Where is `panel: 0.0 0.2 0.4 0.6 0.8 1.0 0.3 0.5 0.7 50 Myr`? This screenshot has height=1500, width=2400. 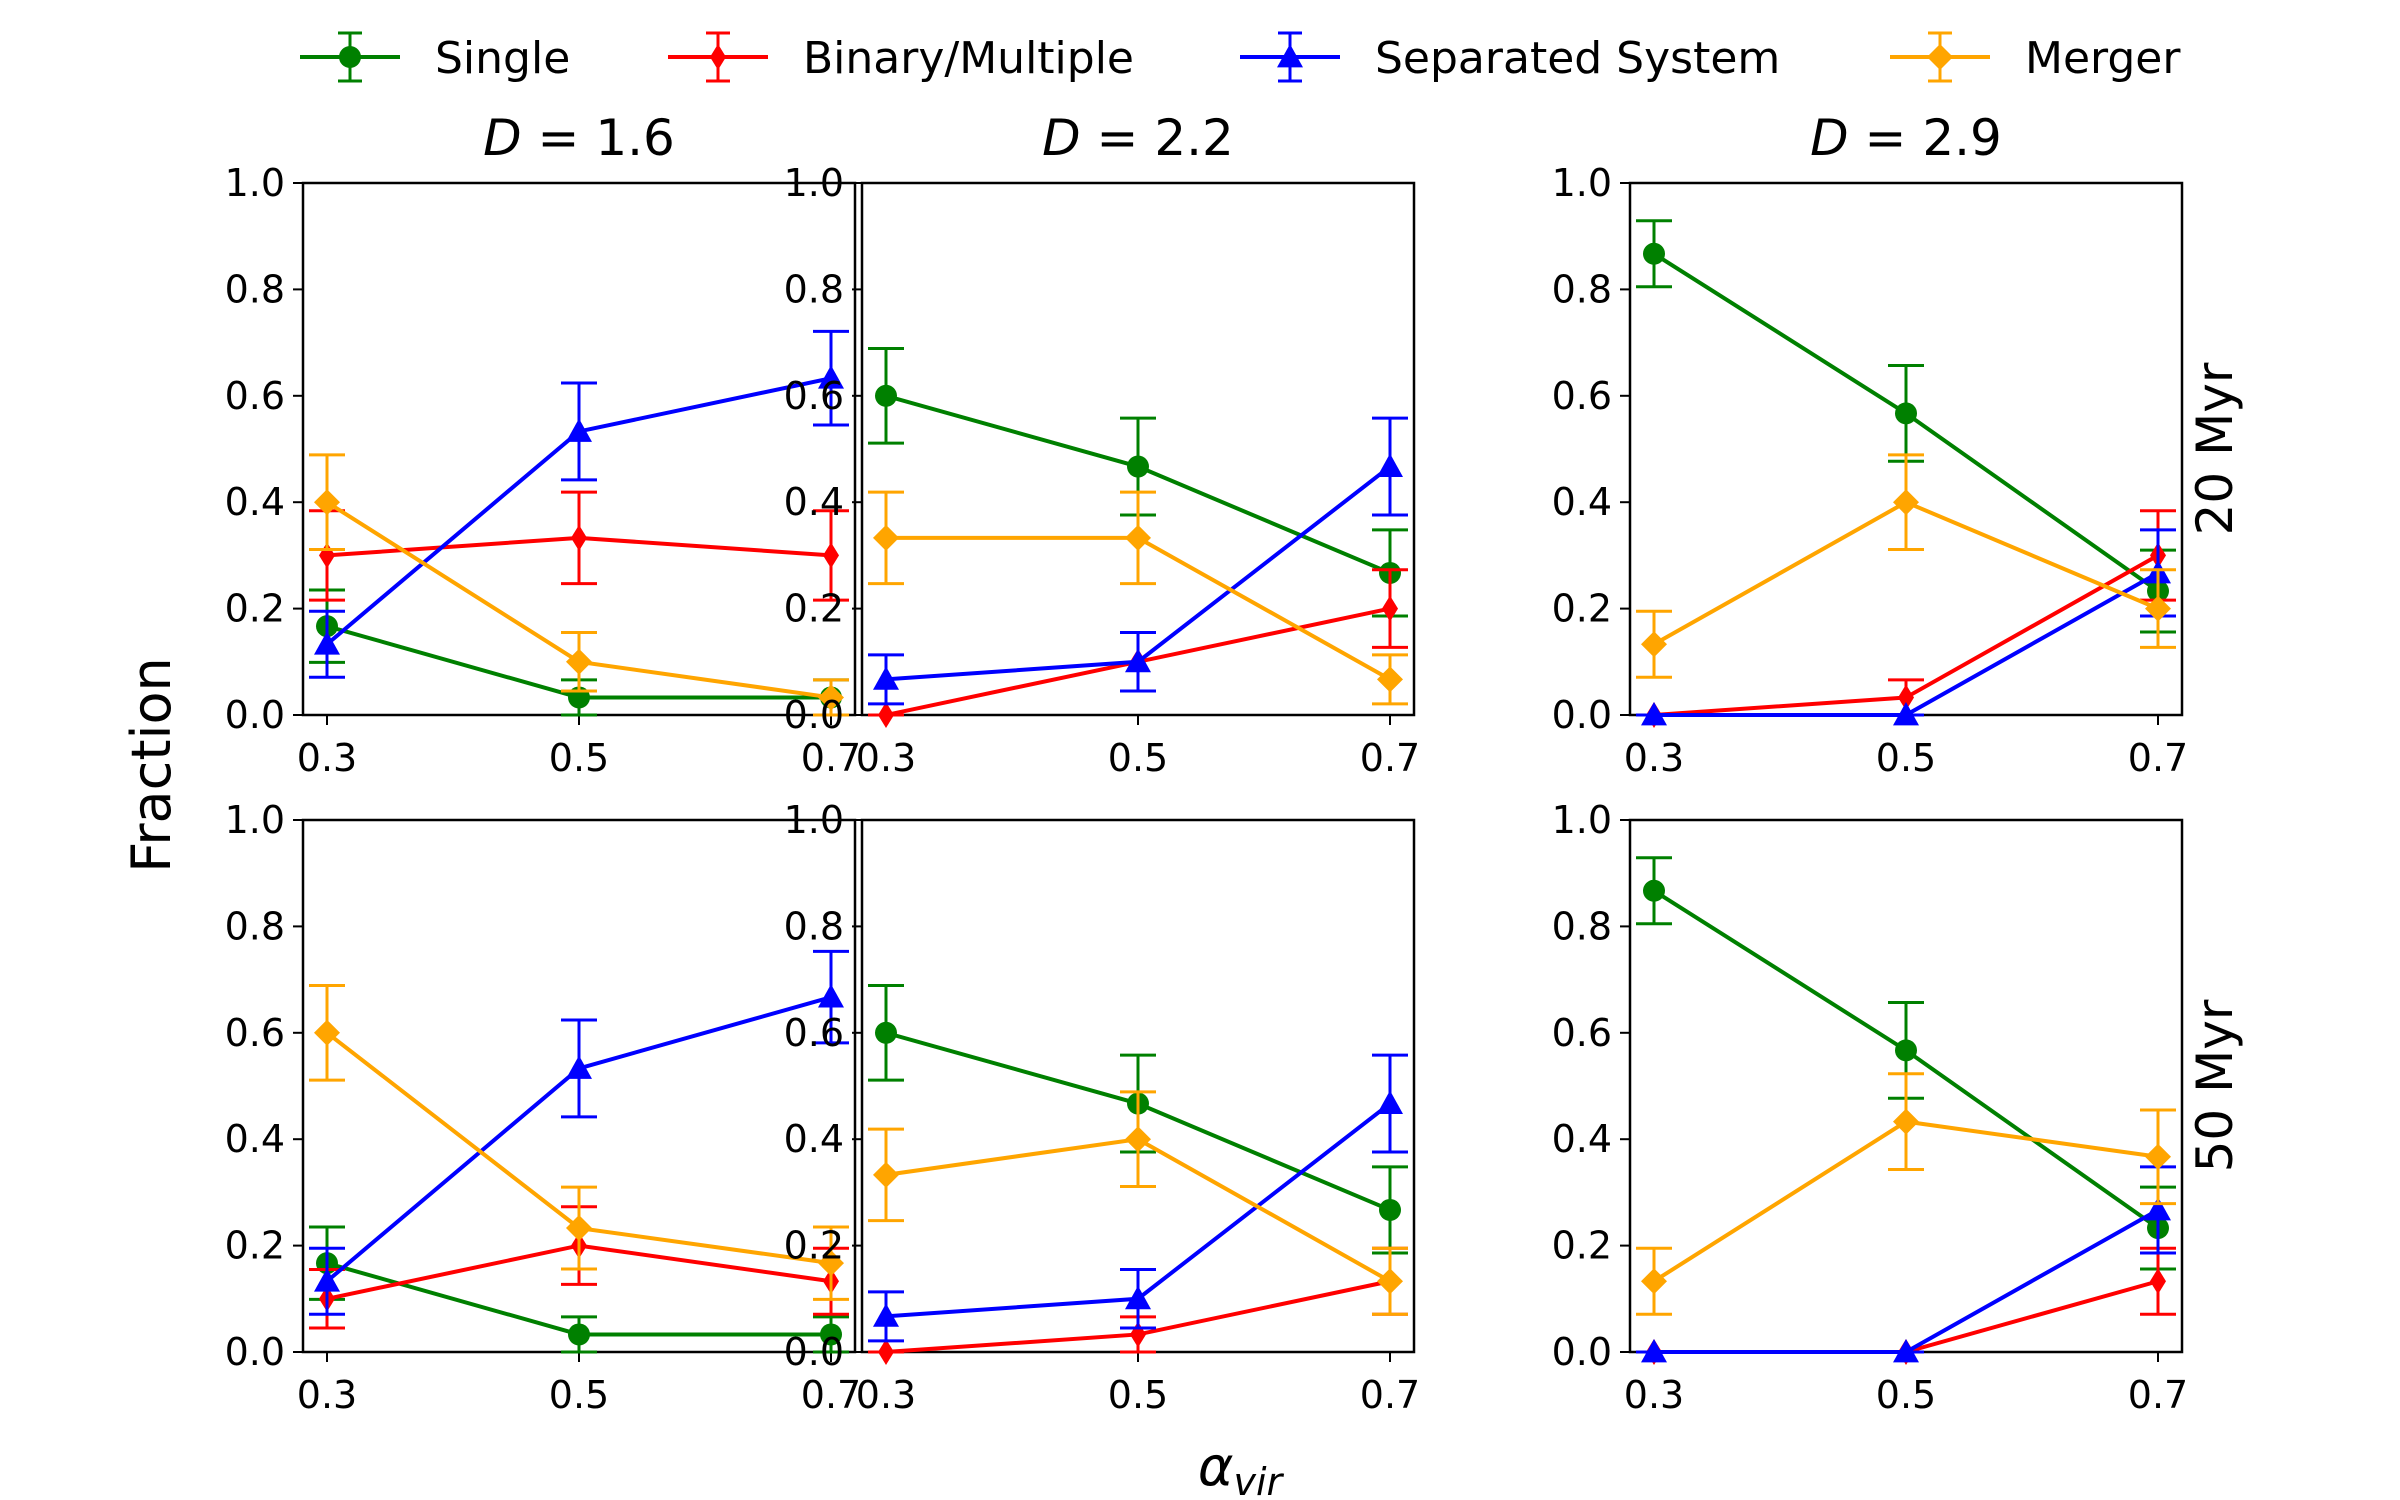 panel: 0.0 0.2 0.4 0.6 0.8 1.0 0.3 0.5 0.7 50 Myr is located at coordinates (1898, 1107).